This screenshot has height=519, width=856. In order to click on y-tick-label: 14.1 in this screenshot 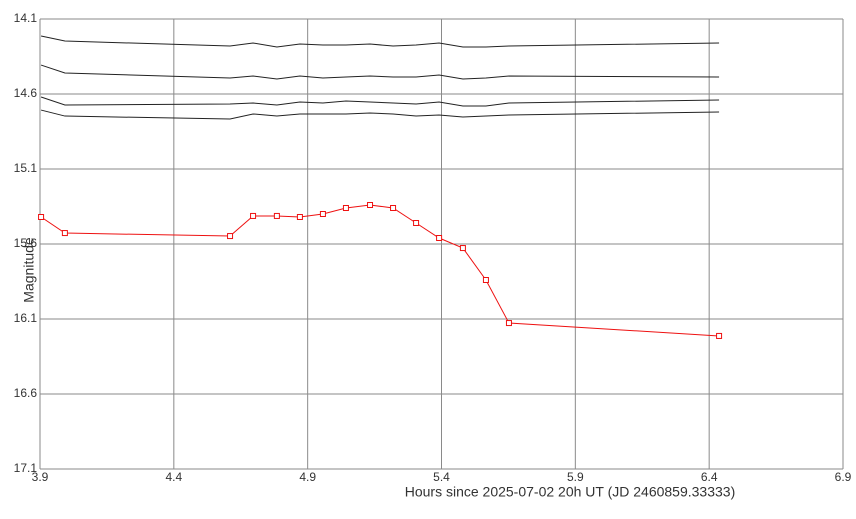, I will do `click(26, 18)`.